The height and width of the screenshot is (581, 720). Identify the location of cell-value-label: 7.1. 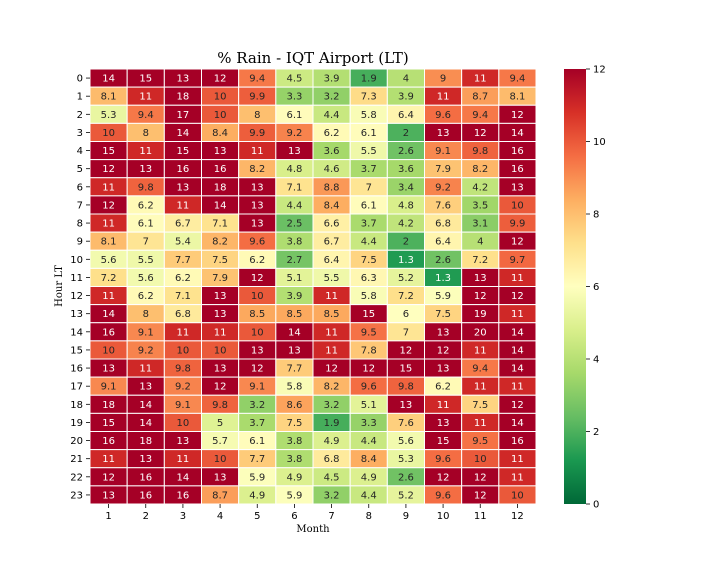
(220, 224).